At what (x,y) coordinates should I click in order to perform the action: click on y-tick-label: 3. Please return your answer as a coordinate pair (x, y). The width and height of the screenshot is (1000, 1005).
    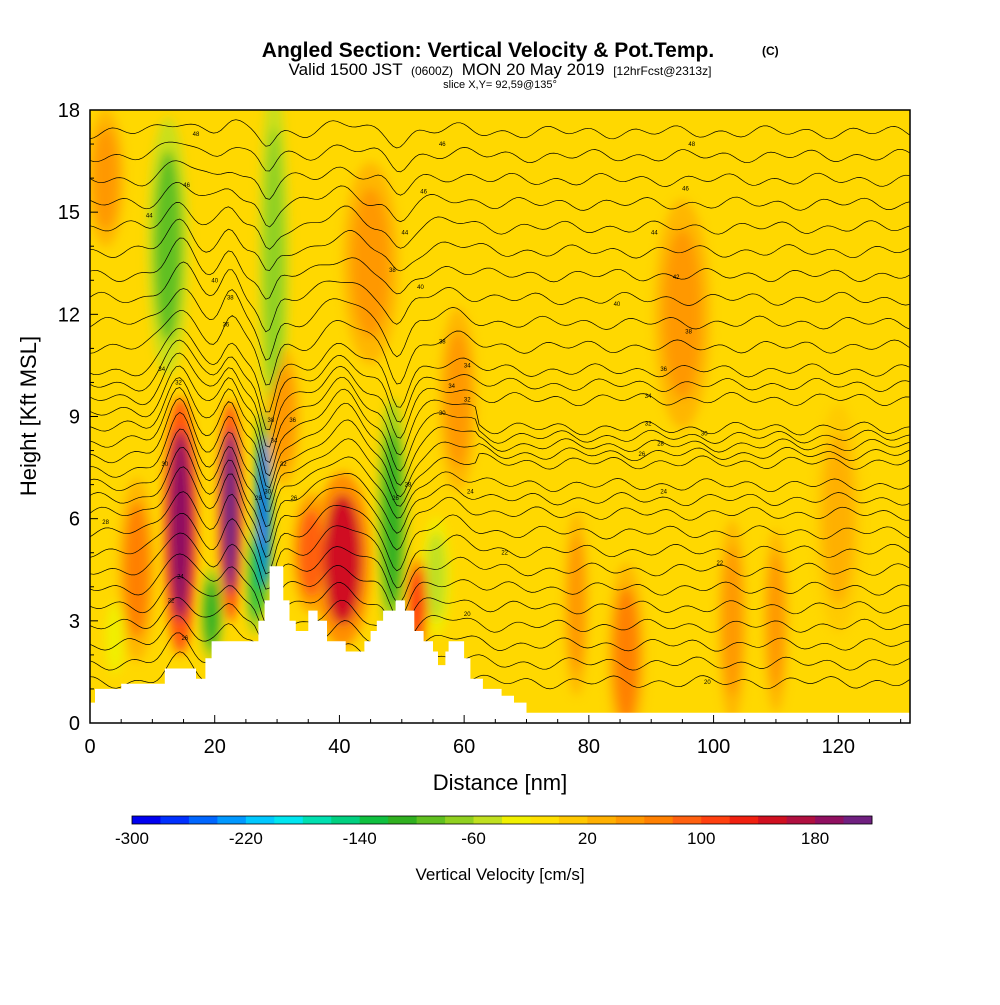
    Looking at the image, I should click on (74, 622).